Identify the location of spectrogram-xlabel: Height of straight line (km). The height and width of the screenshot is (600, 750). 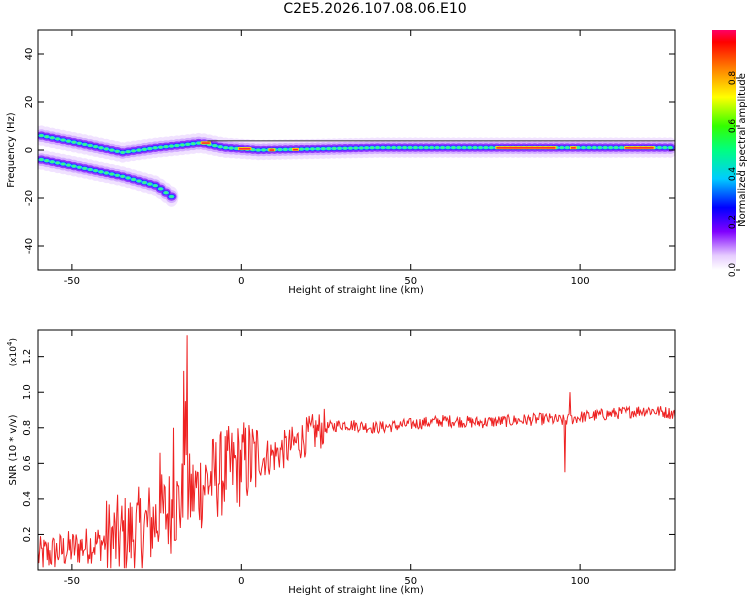
(356, 290).